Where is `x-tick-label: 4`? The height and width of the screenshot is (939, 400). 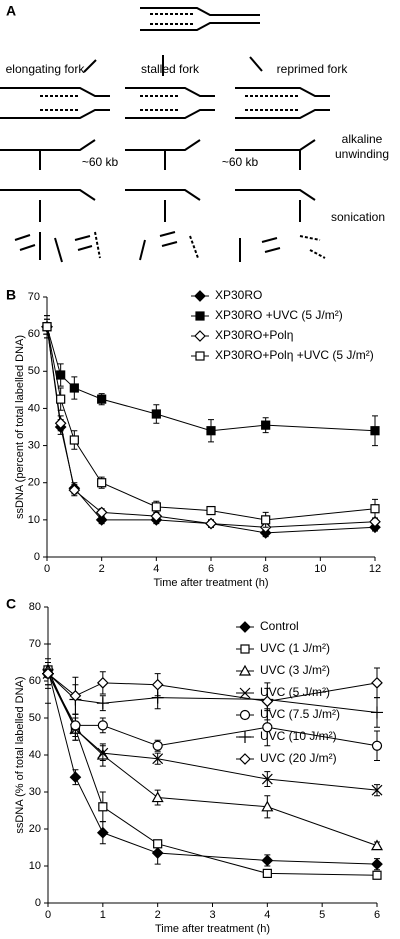 x-tick-label: 4 is located at coordinates (267, 915).